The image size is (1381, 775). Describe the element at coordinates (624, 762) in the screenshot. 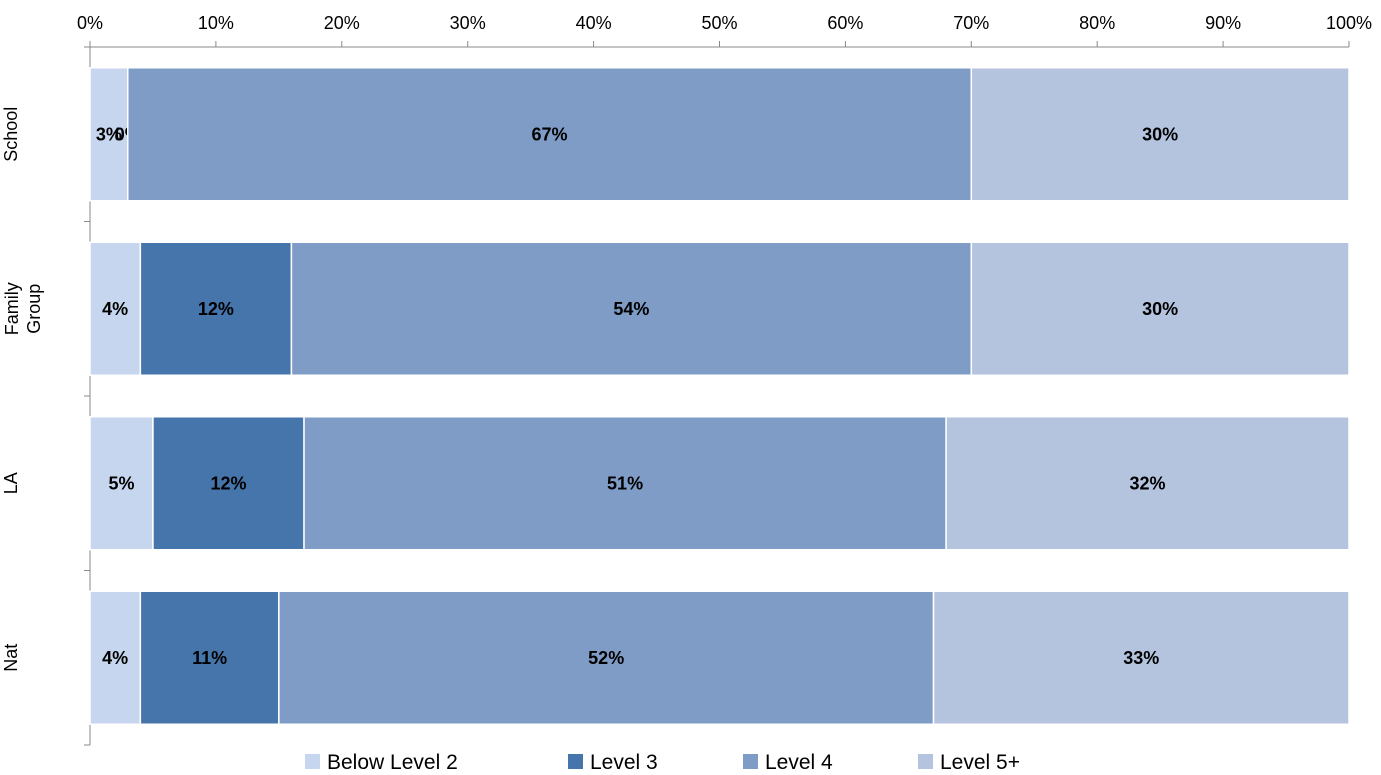

I see `legend-label: Level 3` at that location.